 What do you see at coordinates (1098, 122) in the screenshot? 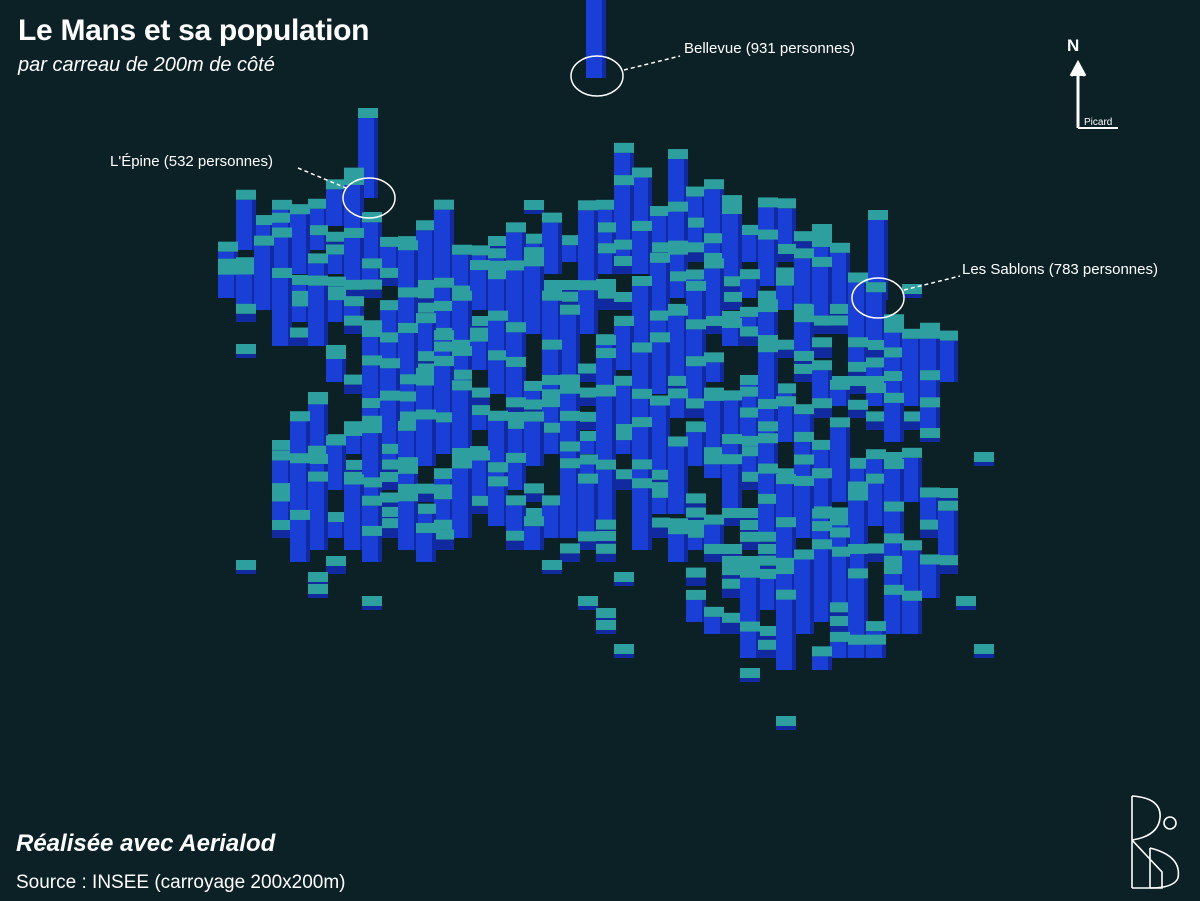
I see `author-label: Picard` at bounding box center [1098, 122].